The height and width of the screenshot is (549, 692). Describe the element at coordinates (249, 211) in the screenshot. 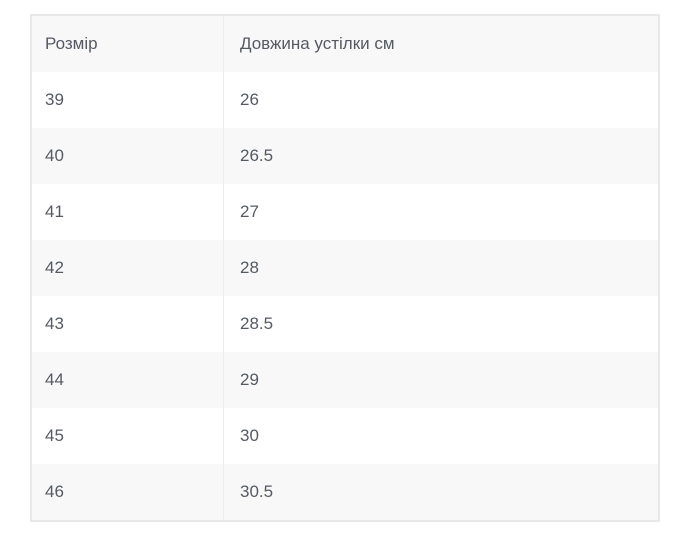

I see `length-cell: 27` at that location.